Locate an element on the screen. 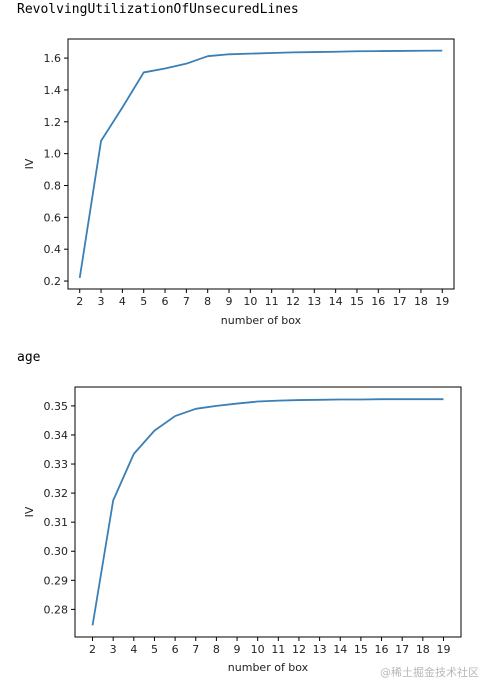 This screenshot has width=493, height=687. y-tick-label: 0.33 is located at coordinates (56, 464).